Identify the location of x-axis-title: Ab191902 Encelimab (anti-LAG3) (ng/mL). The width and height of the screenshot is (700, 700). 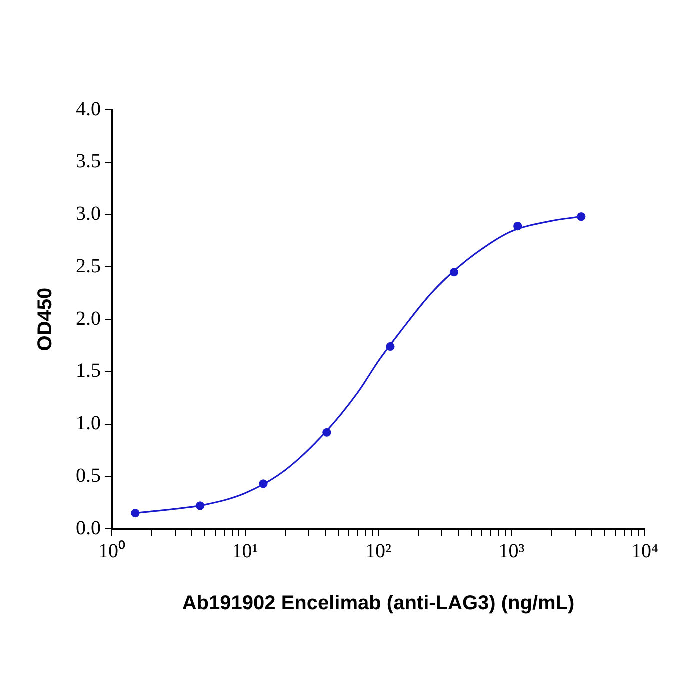
(378, 603).